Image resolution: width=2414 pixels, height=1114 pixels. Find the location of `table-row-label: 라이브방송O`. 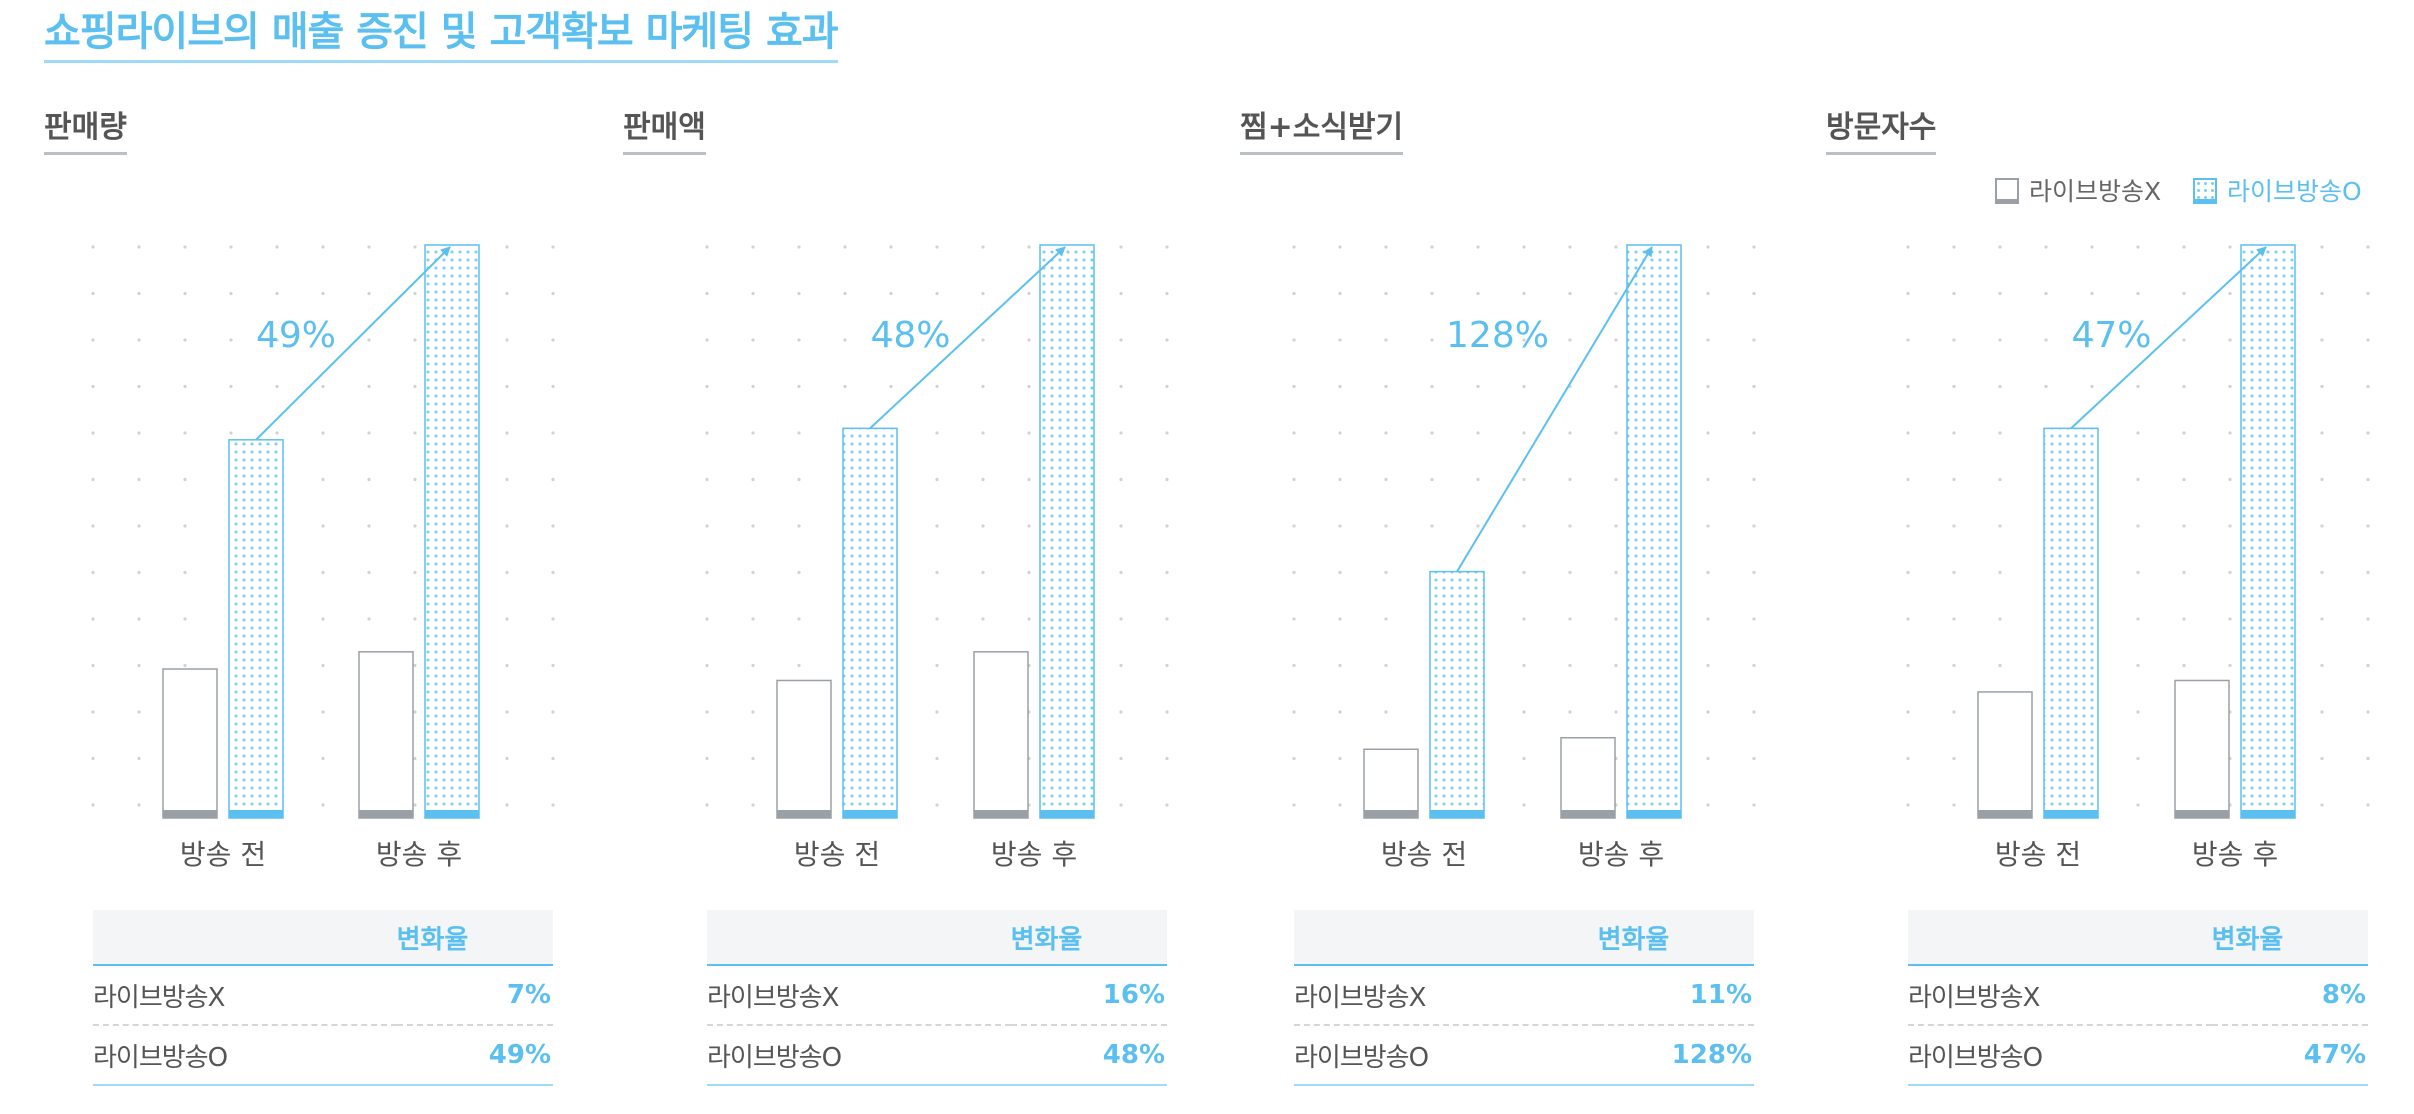

table-row-label: 라이브방송O is located at coordinates (2060, 1055).